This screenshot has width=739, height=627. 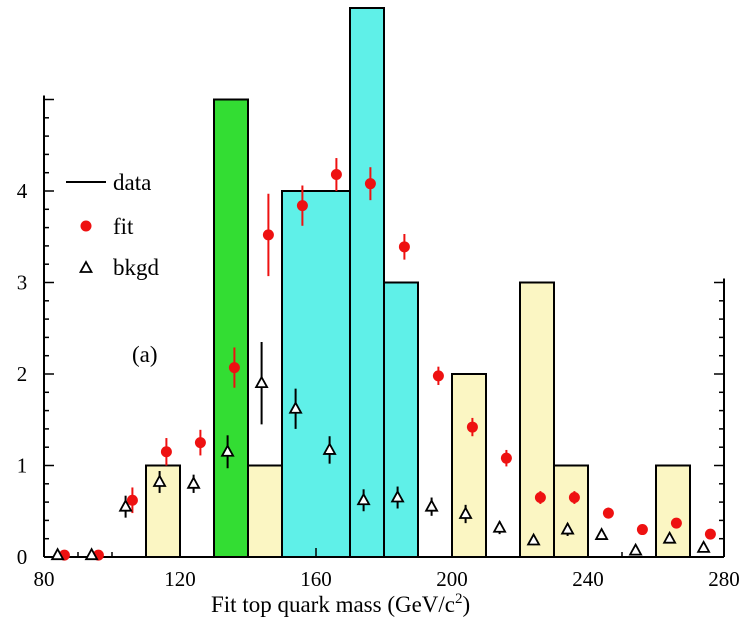 I want to click on x-tick-label: 240, so click(x=588, y=579).